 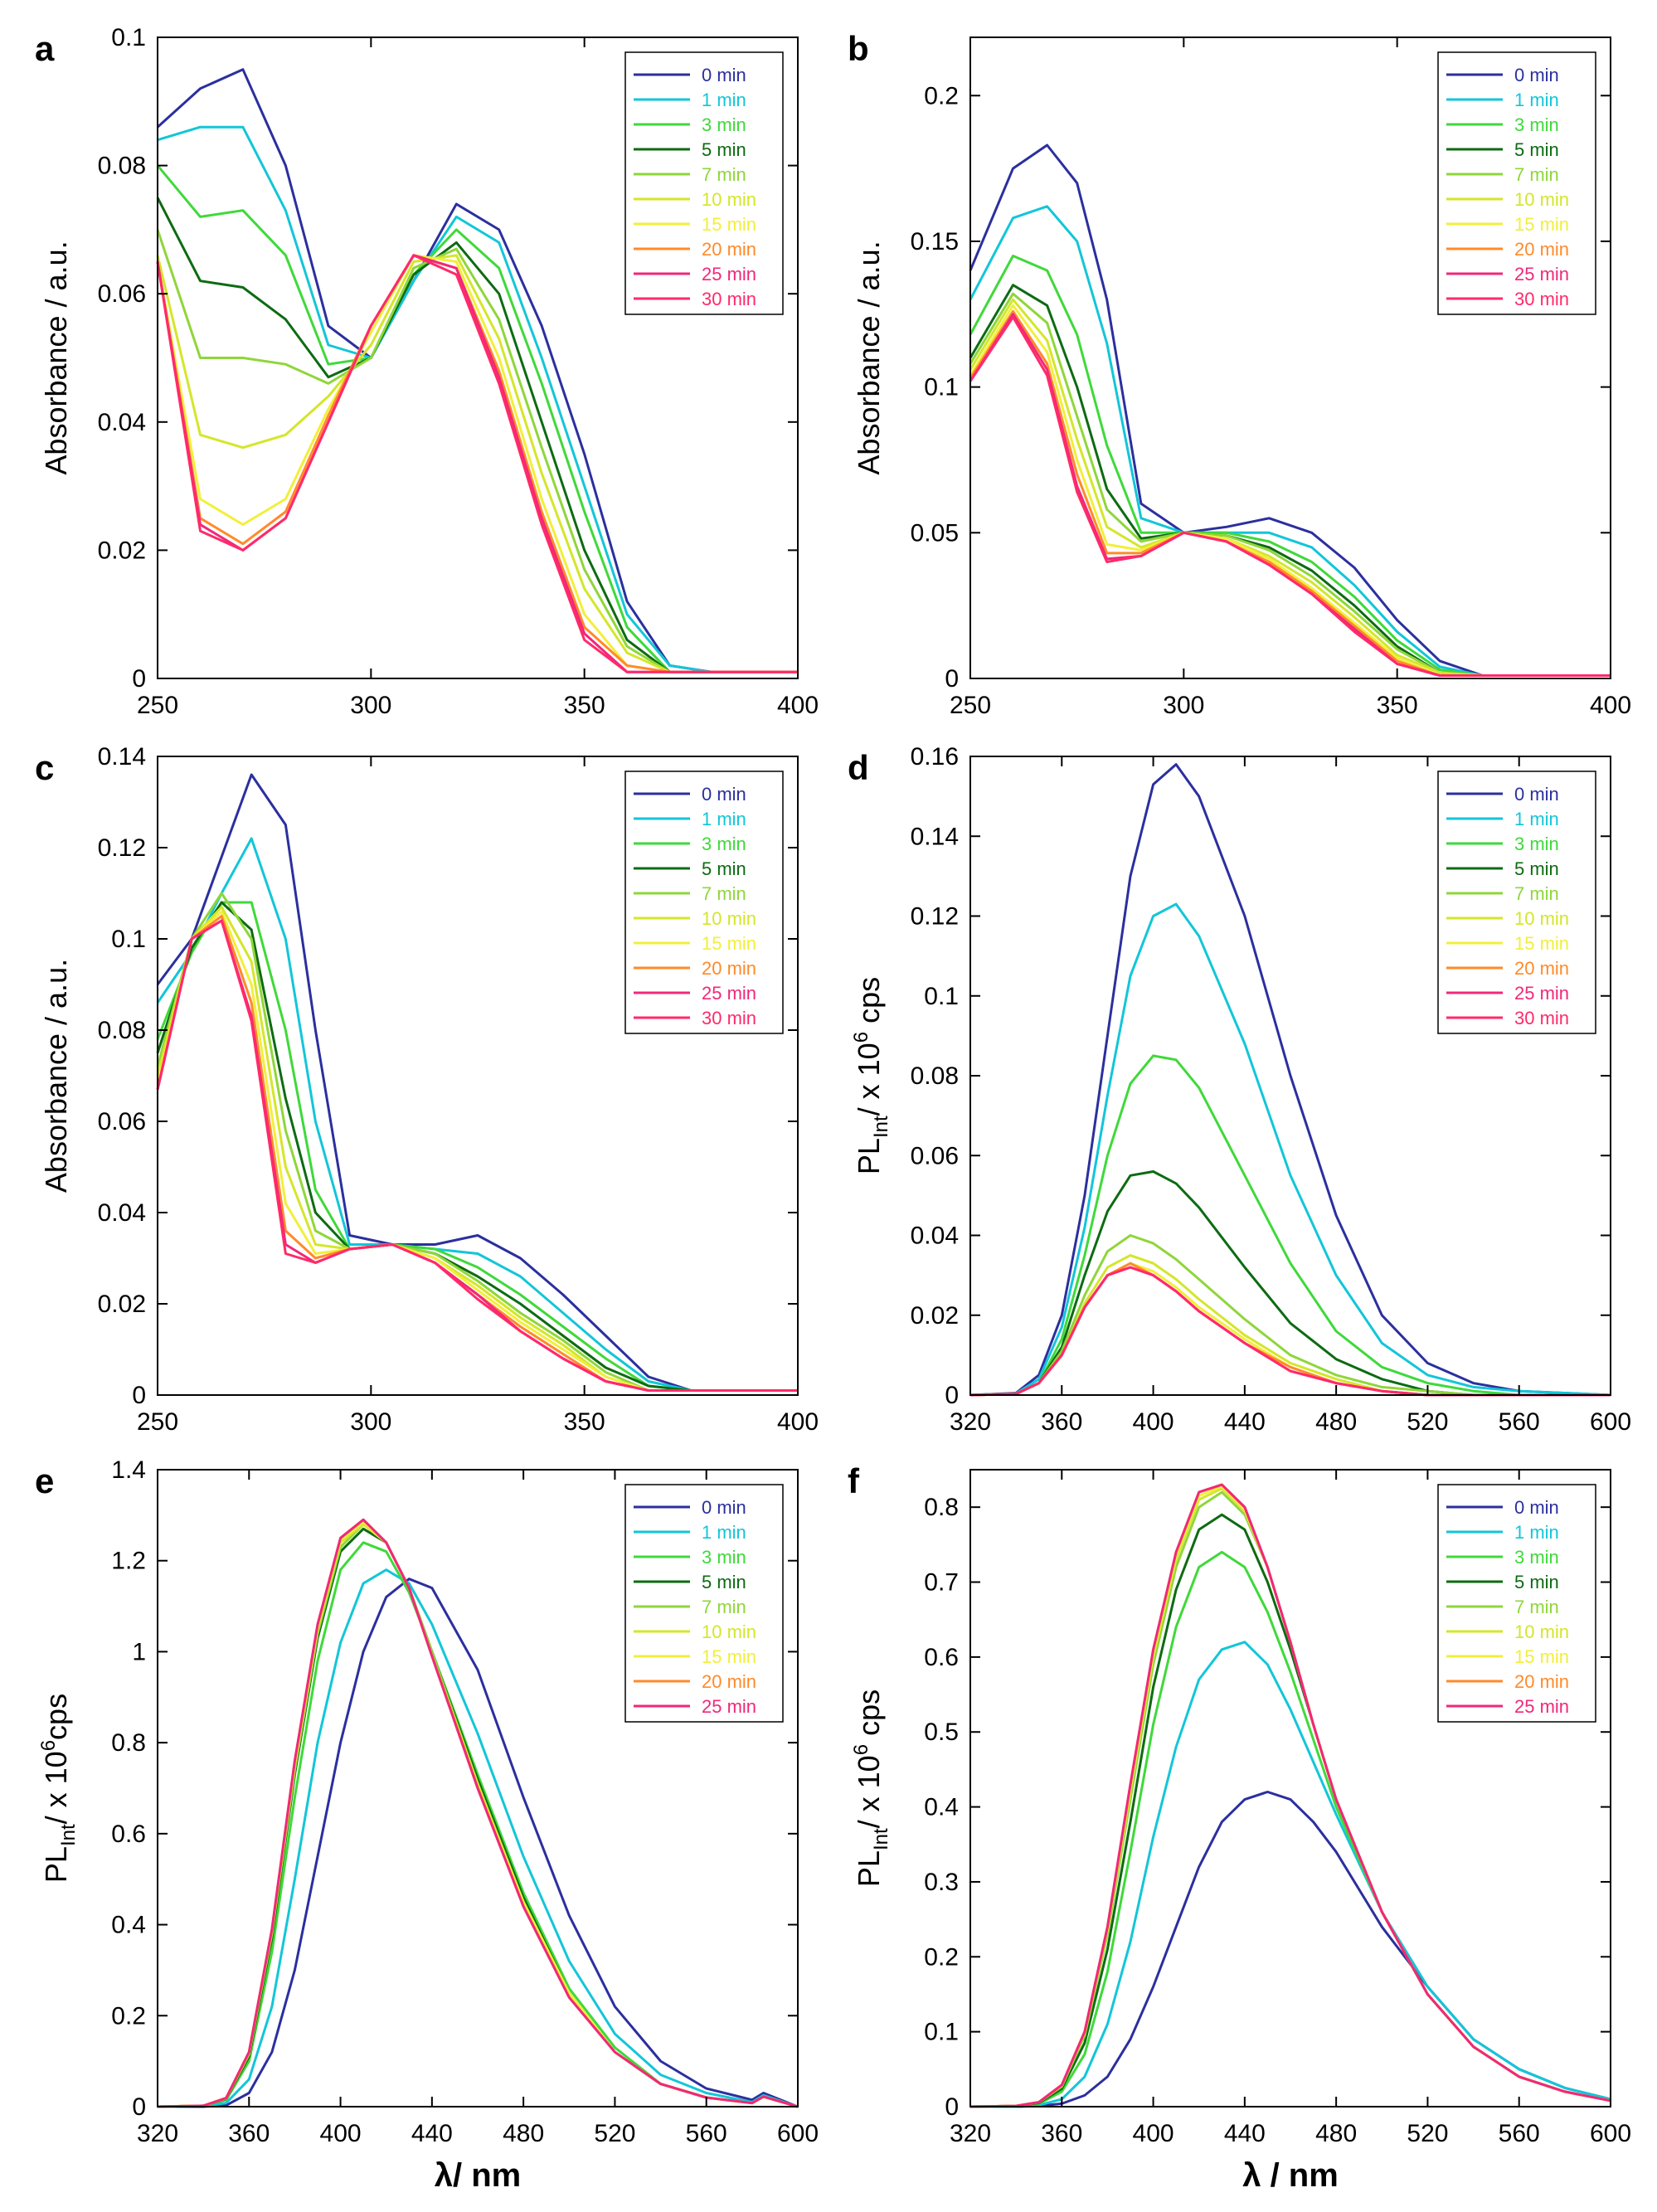 I want to click on x-tick-label: 350, so click(x=584, y=705).